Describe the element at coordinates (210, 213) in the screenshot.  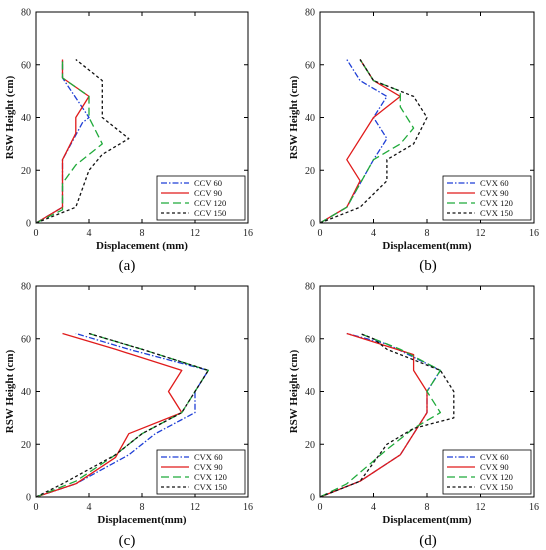
I see `legend-label: CCV 150` at that location.